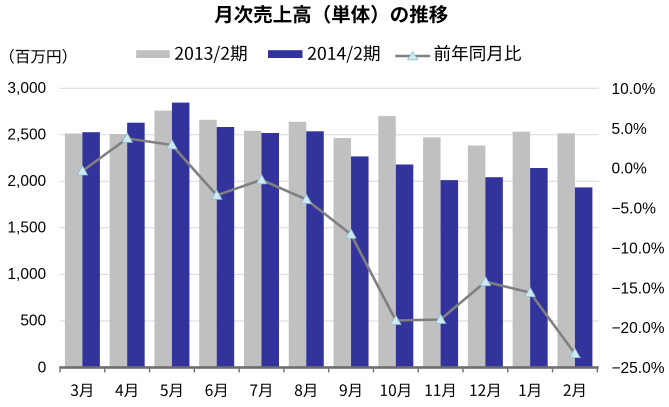 This screenshot has width=669, height=407. Describe the element at coordinates (630, 129) in the screenshot. I see `svg-text: 5.0%` at that location.